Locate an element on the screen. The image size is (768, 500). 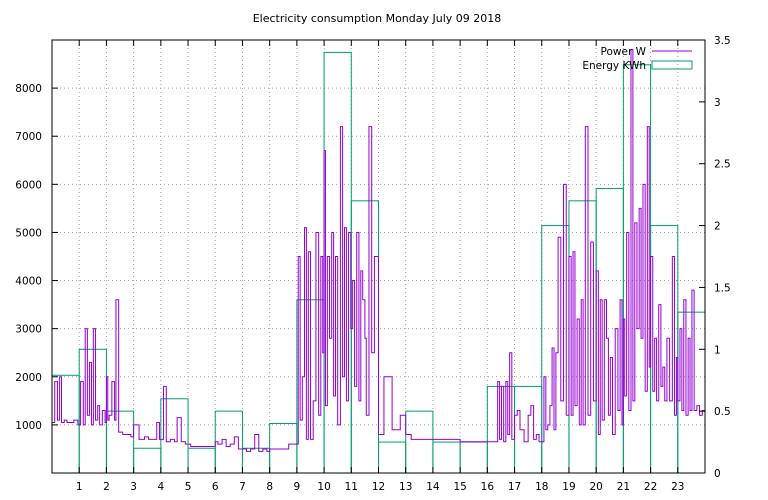
x-tick-label: 8 is located at coordinates (269, 487).